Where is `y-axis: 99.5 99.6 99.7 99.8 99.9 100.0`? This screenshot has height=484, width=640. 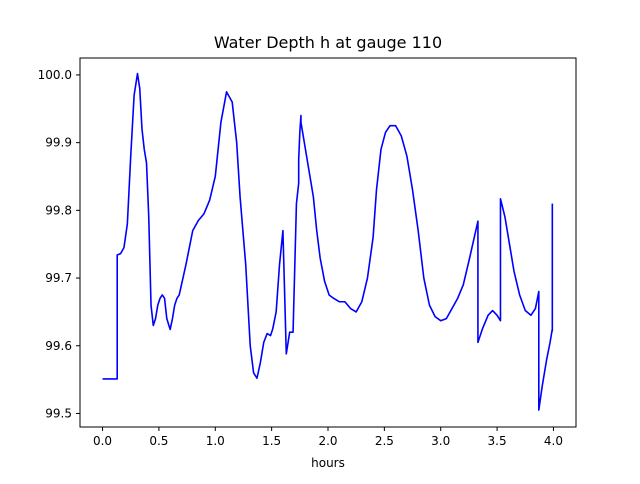
y-axis: 99.5 99.6 99.7 99.8 99.9 100.0 is located at coordinates (59, 244).